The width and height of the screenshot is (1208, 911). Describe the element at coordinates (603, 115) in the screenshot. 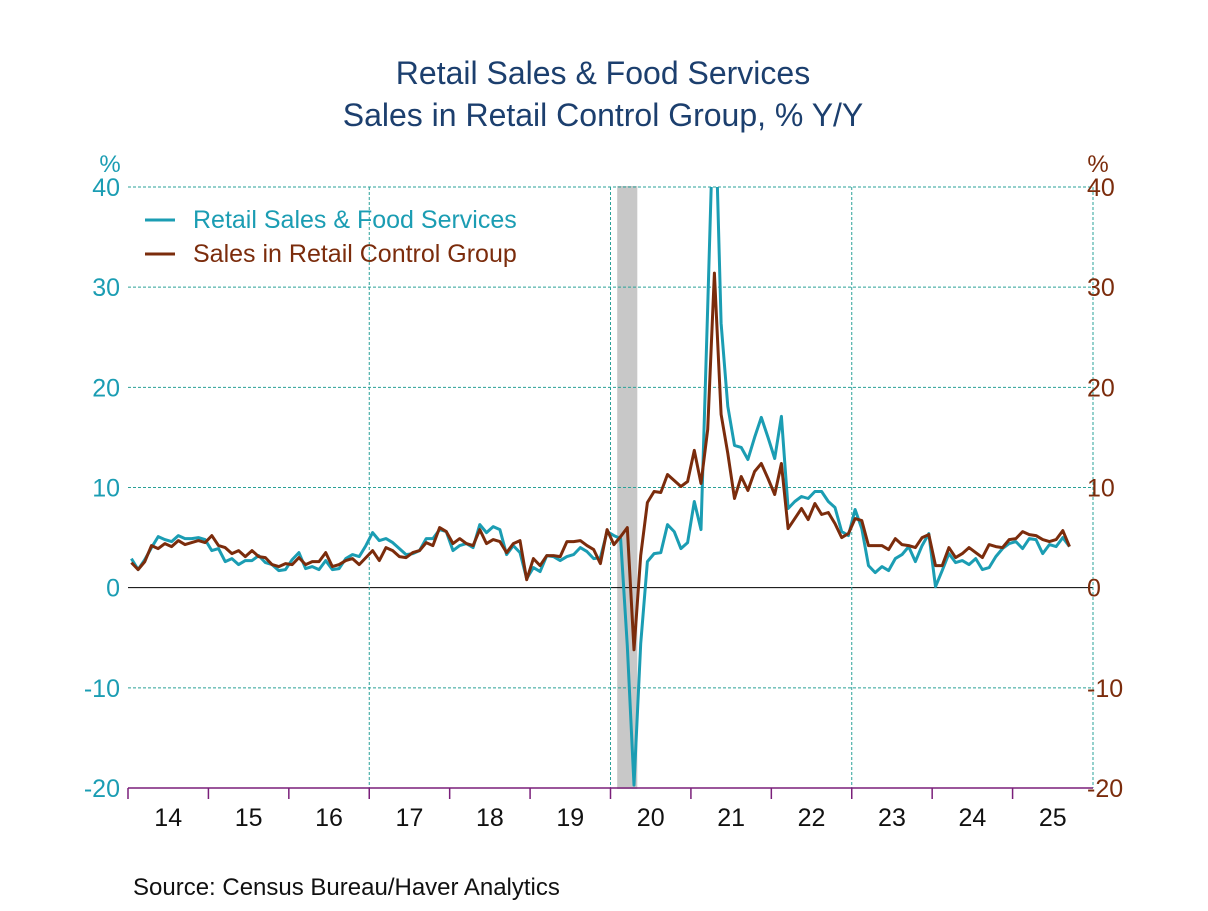

I see `chart-subtitle: Sales in Retail Control Group, % Y/Y` at that location.